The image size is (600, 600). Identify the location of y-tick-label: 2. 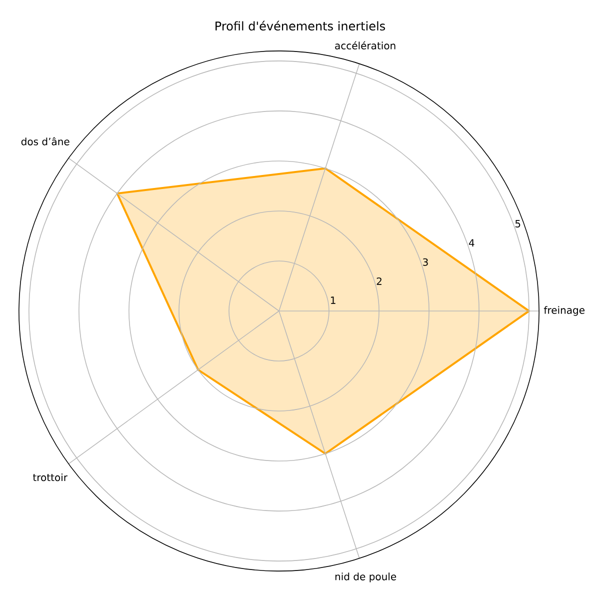
(379, 281).